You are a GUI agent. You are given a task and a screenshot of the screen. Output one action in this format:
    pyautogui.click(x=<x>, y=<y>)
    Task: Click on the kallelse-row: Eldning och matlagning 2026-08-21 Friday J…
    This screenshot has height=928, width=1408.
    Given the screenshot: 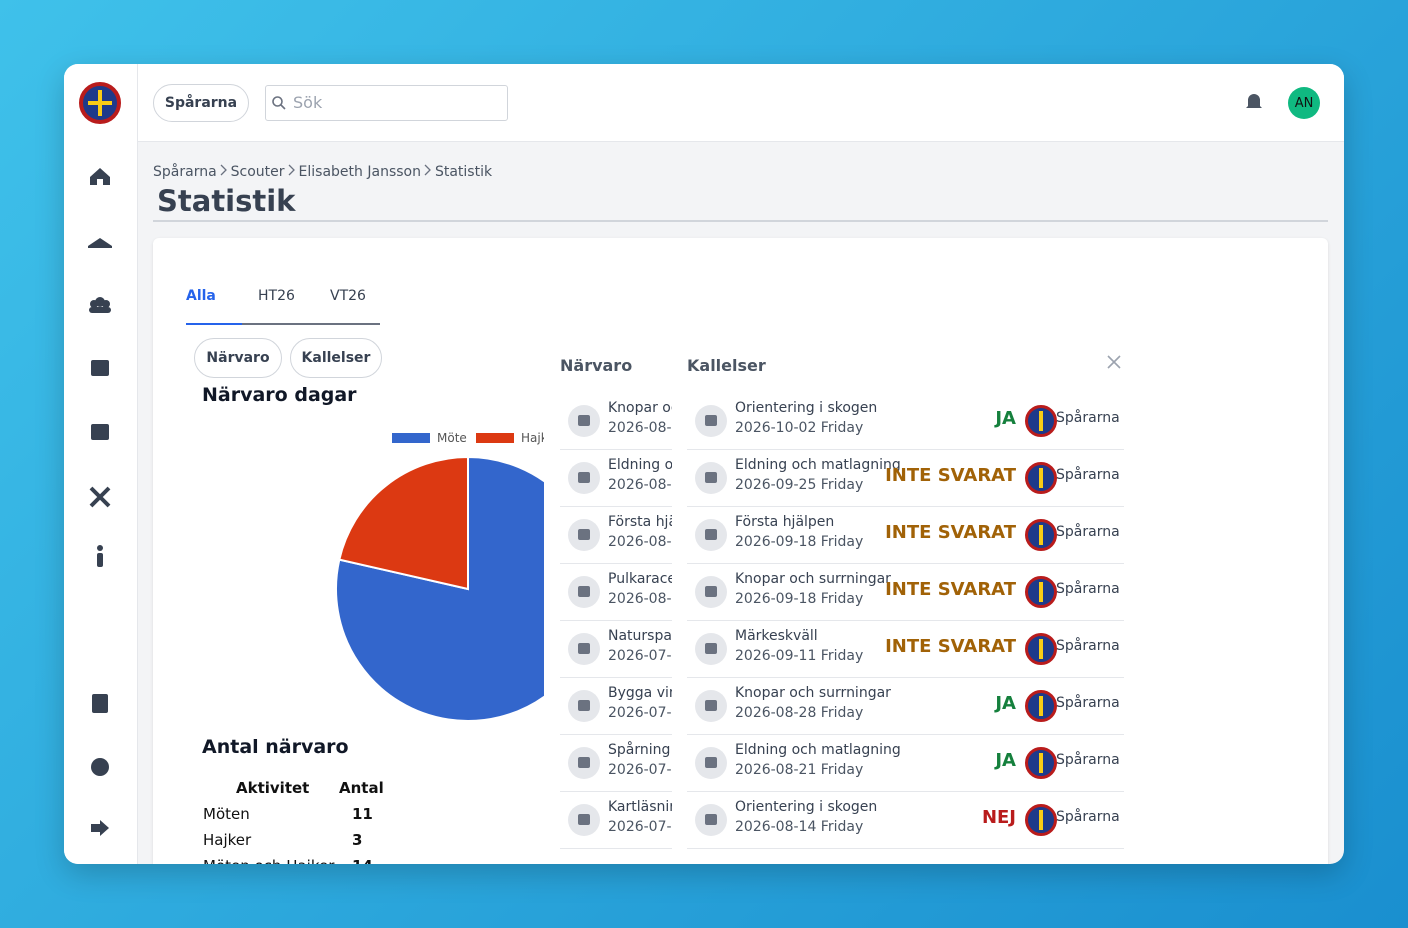 What is the action you would take?
    pyautogui.click(x=905, y=763)
    